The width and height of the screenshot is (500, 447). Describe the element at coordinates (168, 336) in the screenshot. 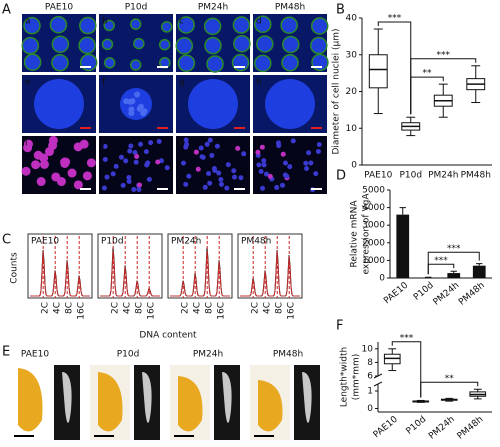

I see `axis-label: DNA content` at that location.